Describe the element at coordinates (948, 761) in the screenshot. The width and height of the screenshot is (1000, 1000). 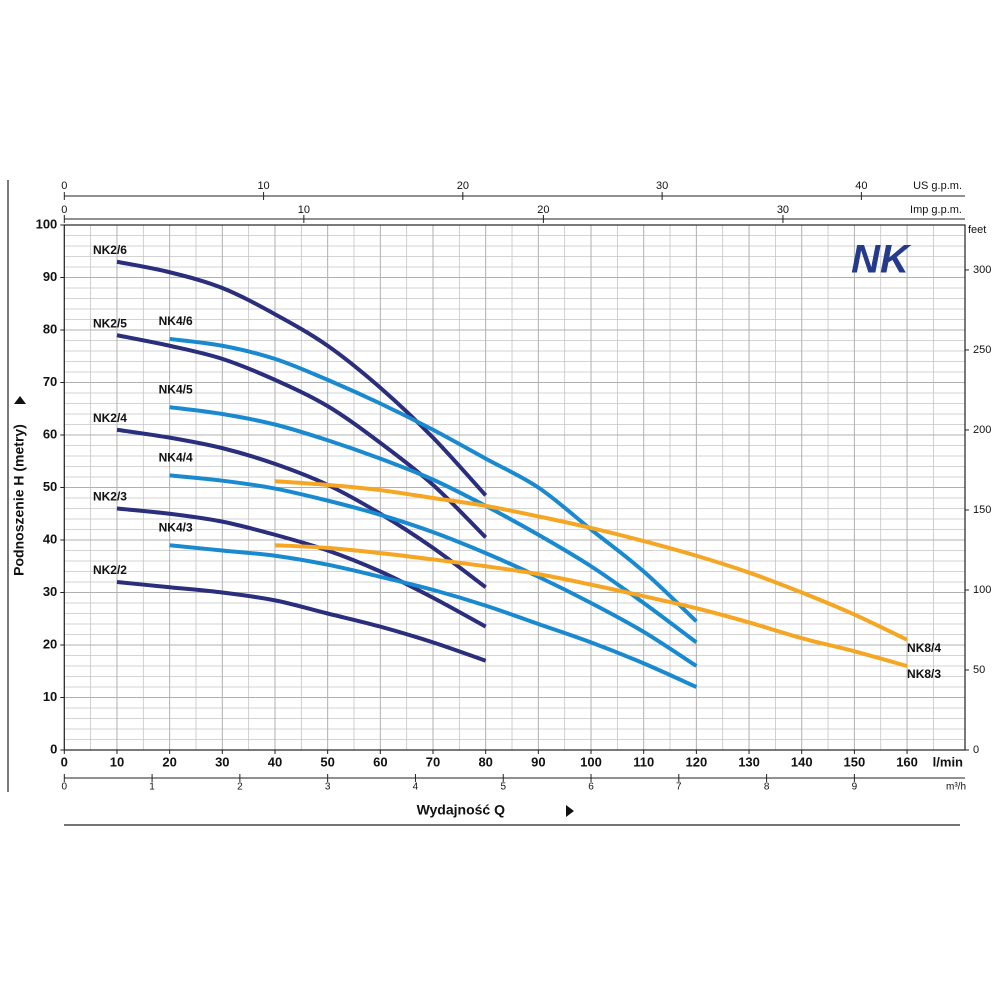
I see `x-unit: l/min` at that location.